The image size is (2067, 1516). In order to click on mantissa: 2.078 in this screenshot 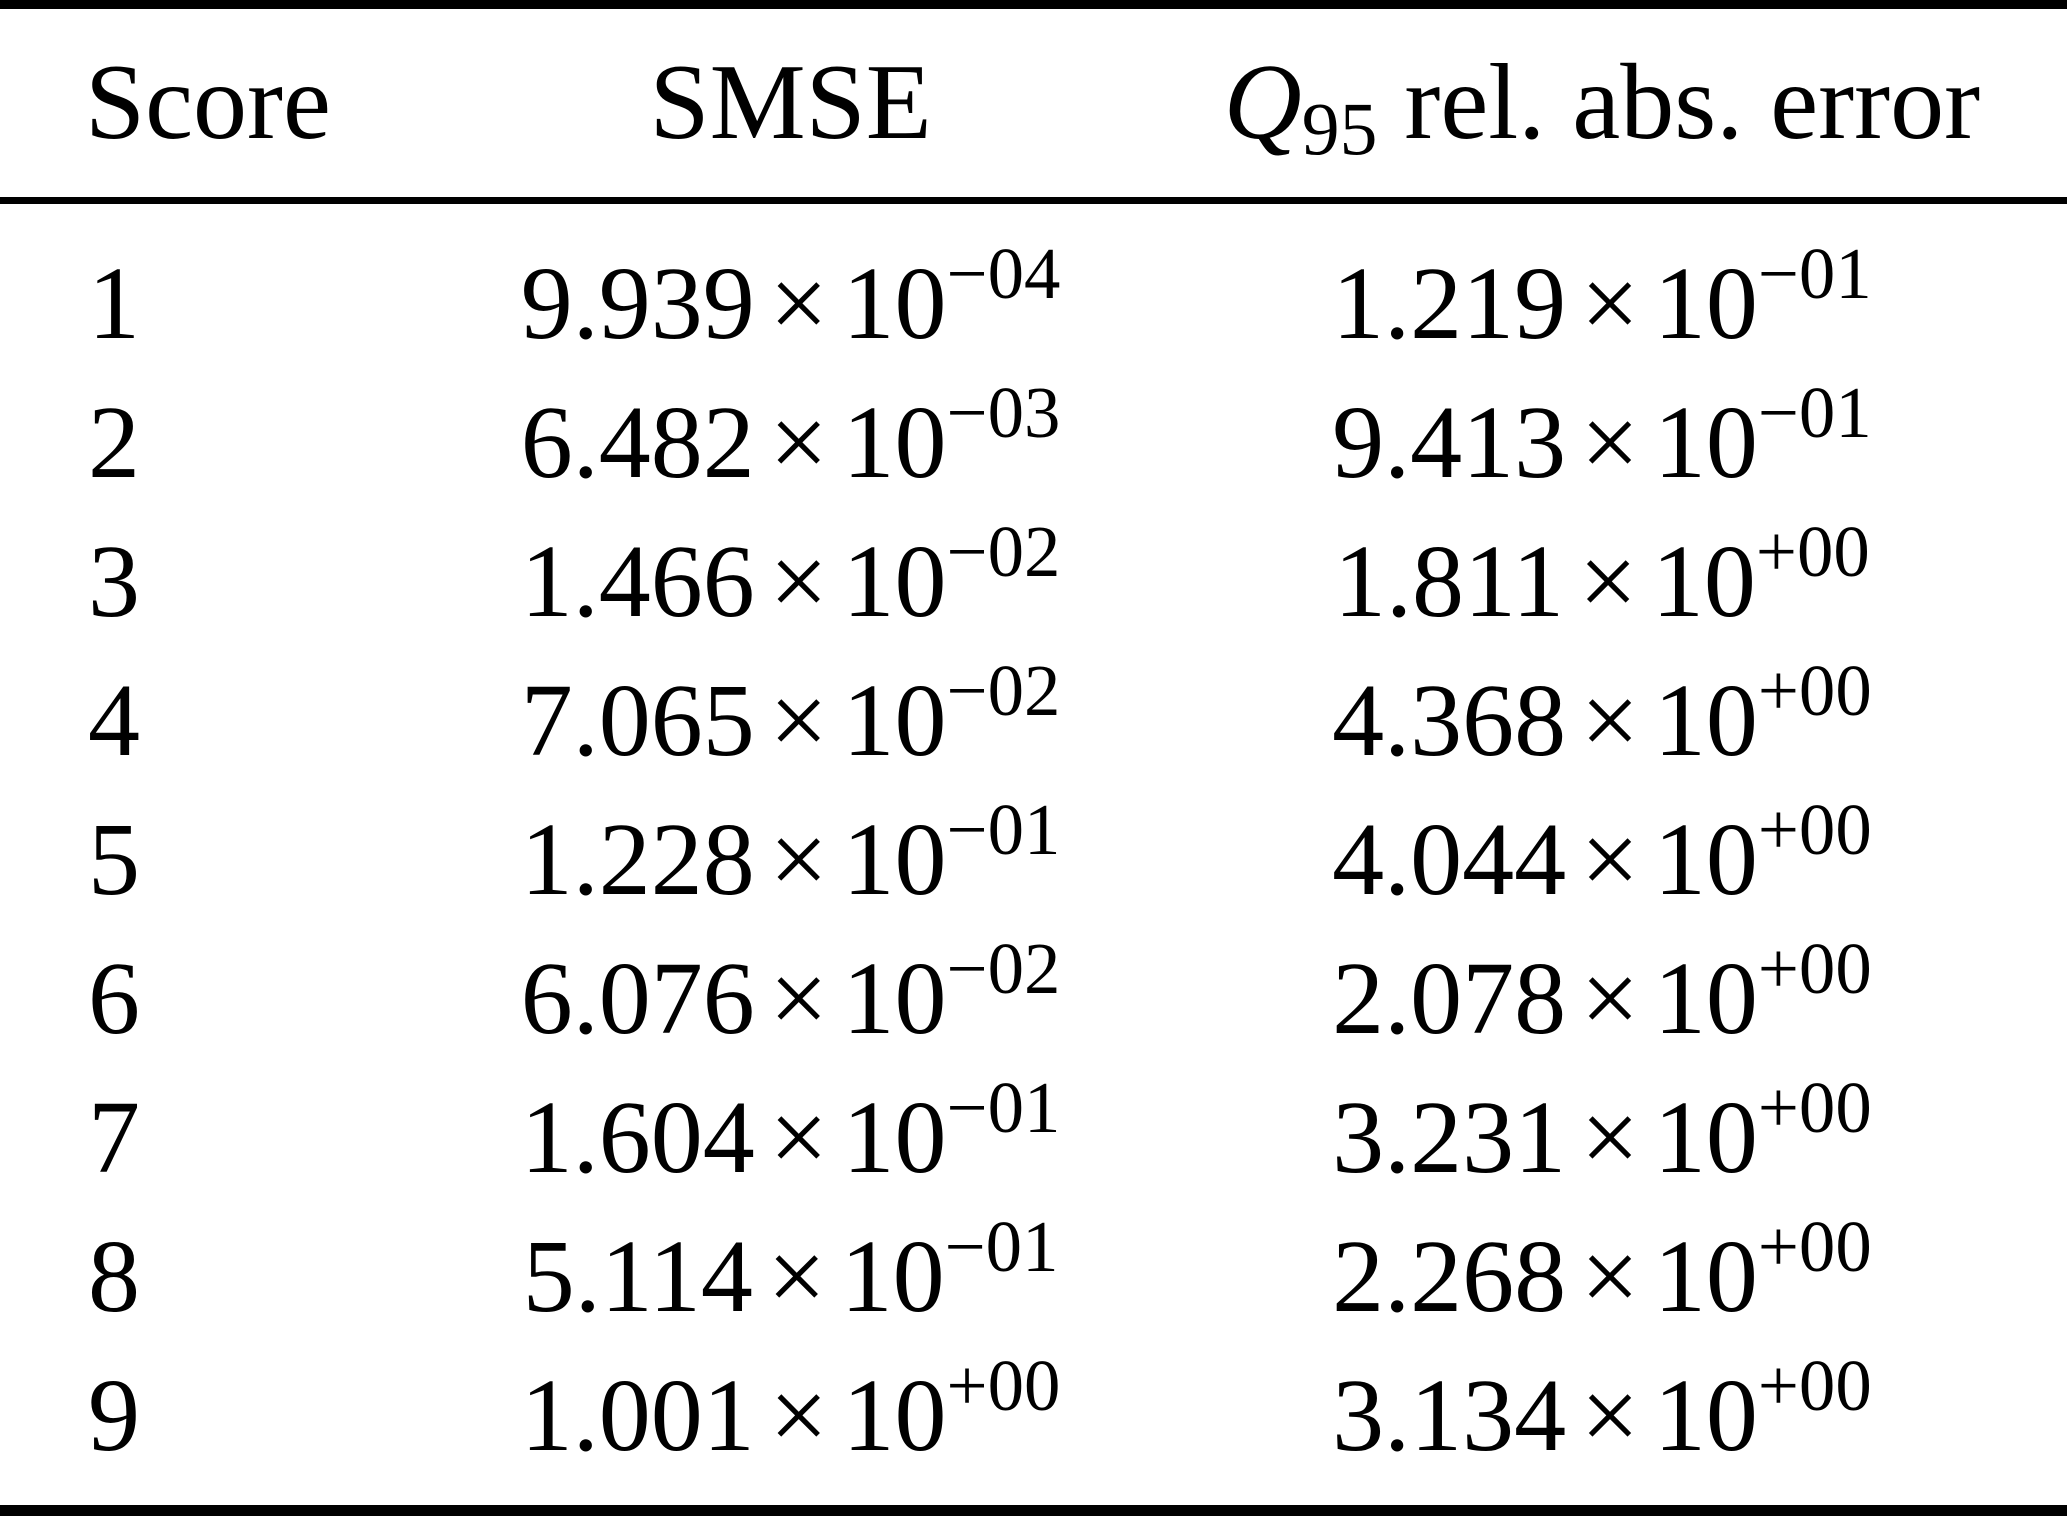, I will do `click(1449, 998)`.